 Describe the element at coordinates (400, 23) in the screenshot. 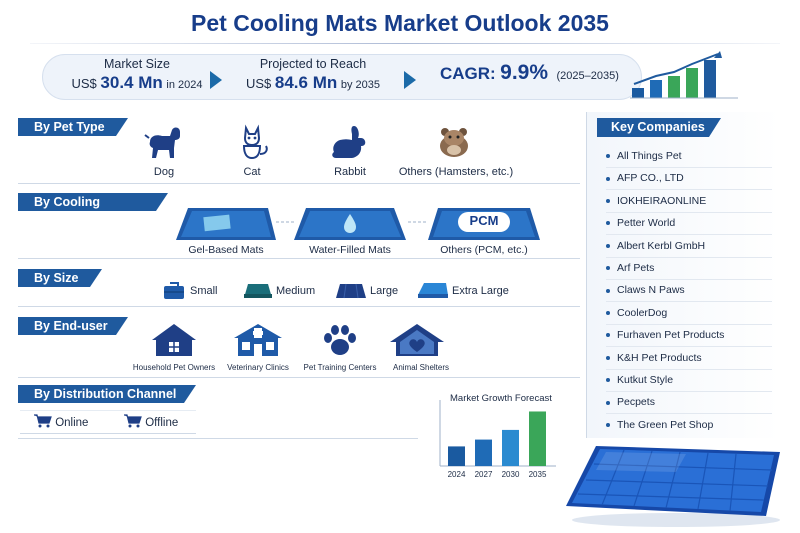

I see `page-title: Pet Cooling Mats Market Outlook 2035` at that location.